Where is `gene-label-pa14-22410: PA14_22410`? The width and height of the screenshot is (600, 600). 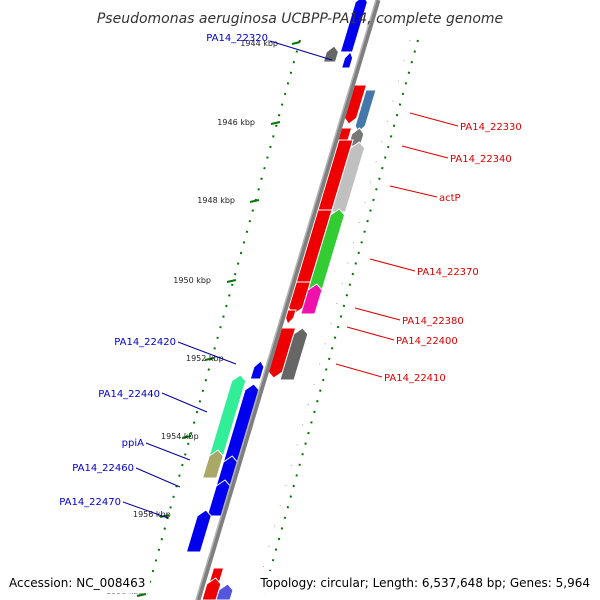 gene-label-pa14-22410: PA14_22410 is located at coordinates (415, 378).